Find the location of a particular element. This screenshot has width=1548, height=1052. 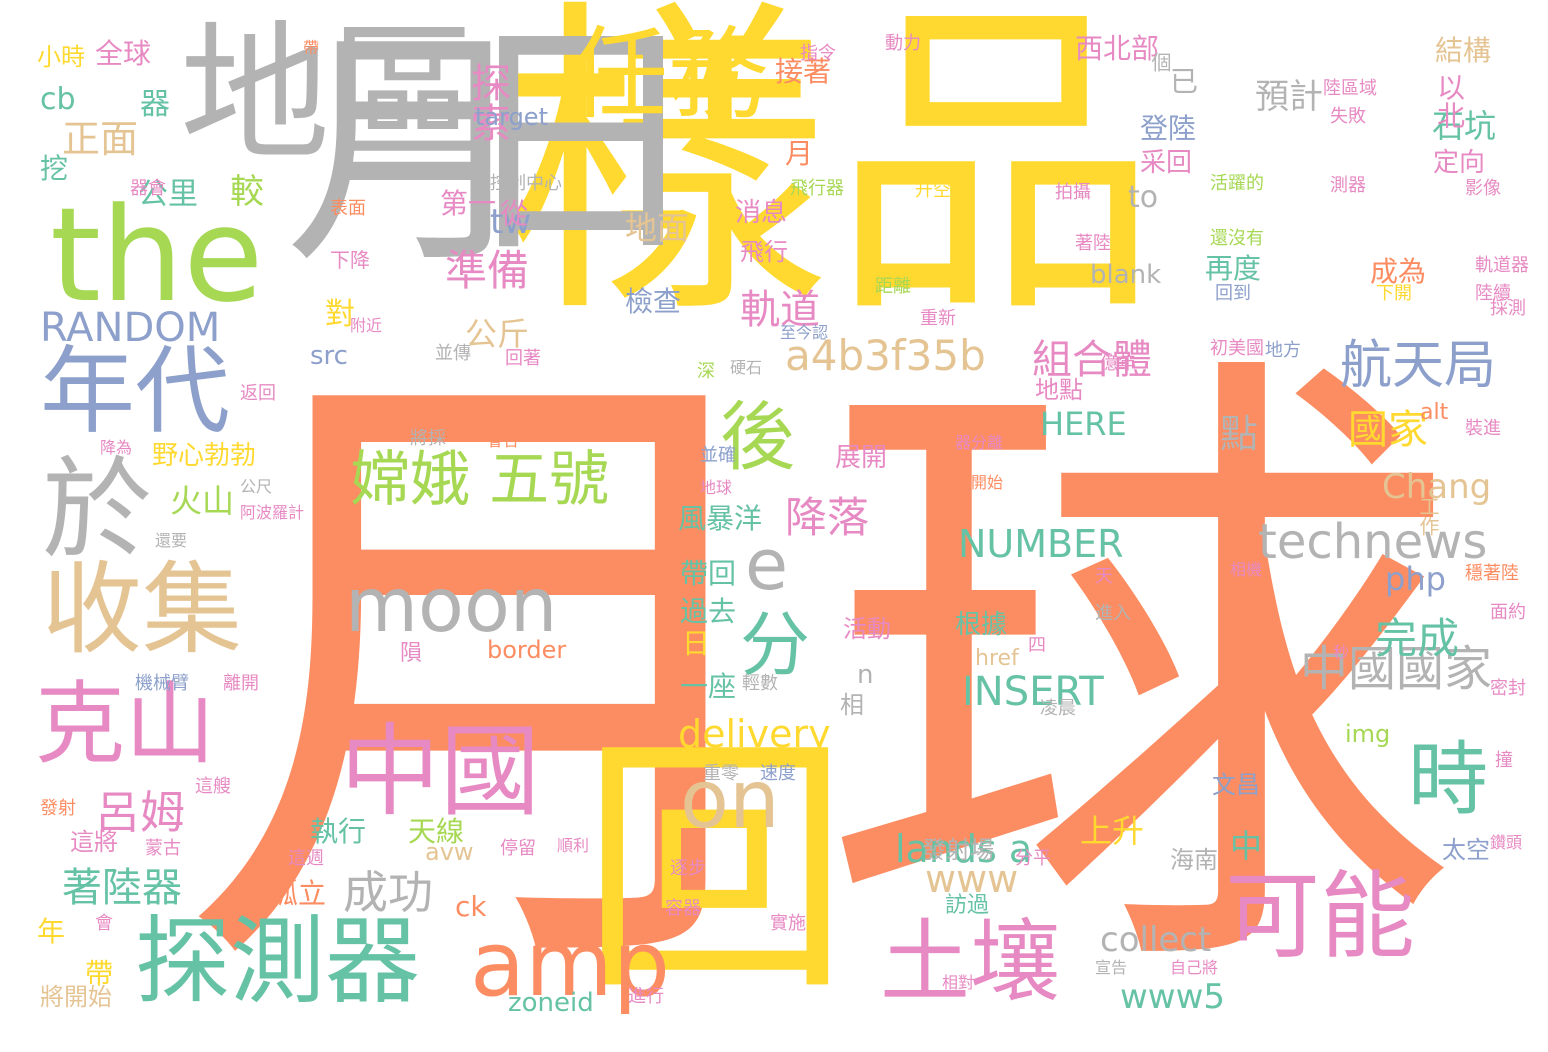

word-26: technews is located at coordinates (1373, 542).